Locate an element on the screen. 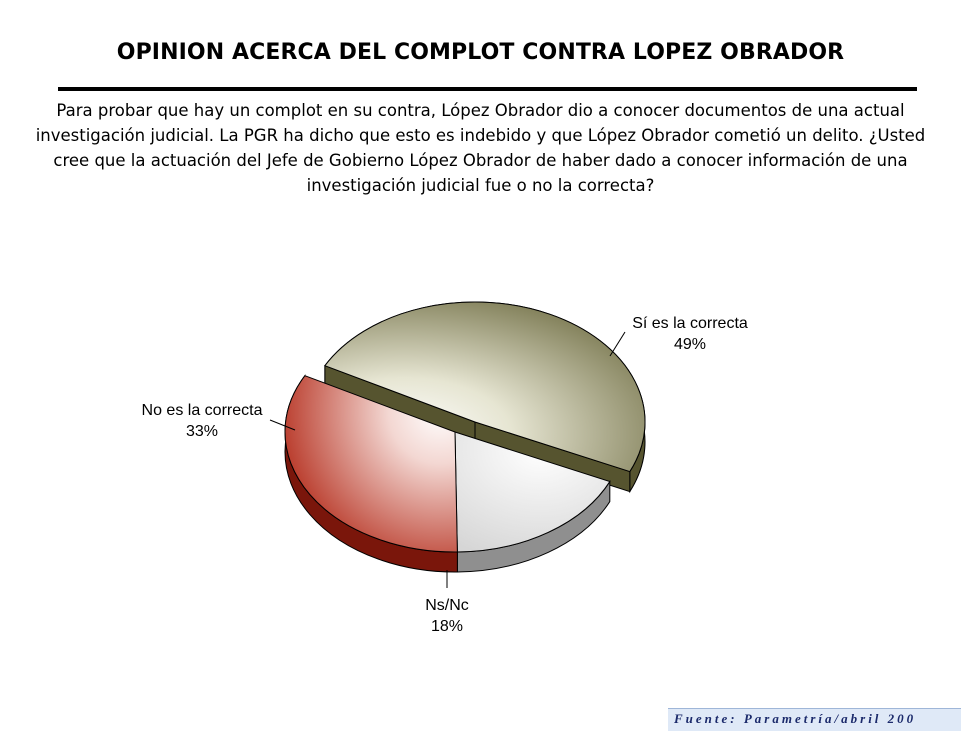 This screenshot has width=961, height=731. slice-si-es-la-correcta-value: 49% is located at coordinates (690, 344).